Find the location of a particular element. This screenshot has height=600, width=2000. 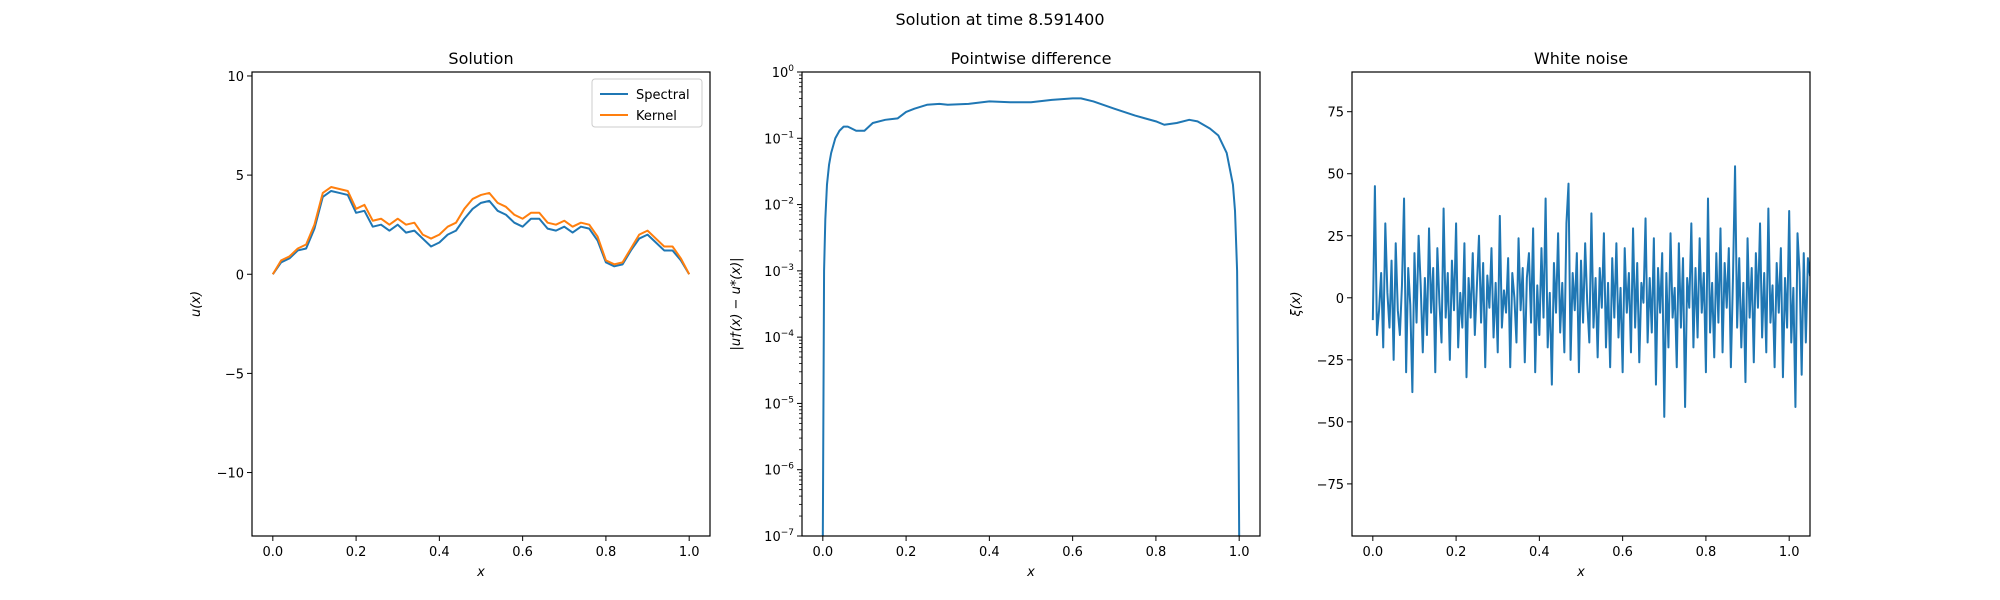

series-line-spectral is located at coordinates (481, 232).